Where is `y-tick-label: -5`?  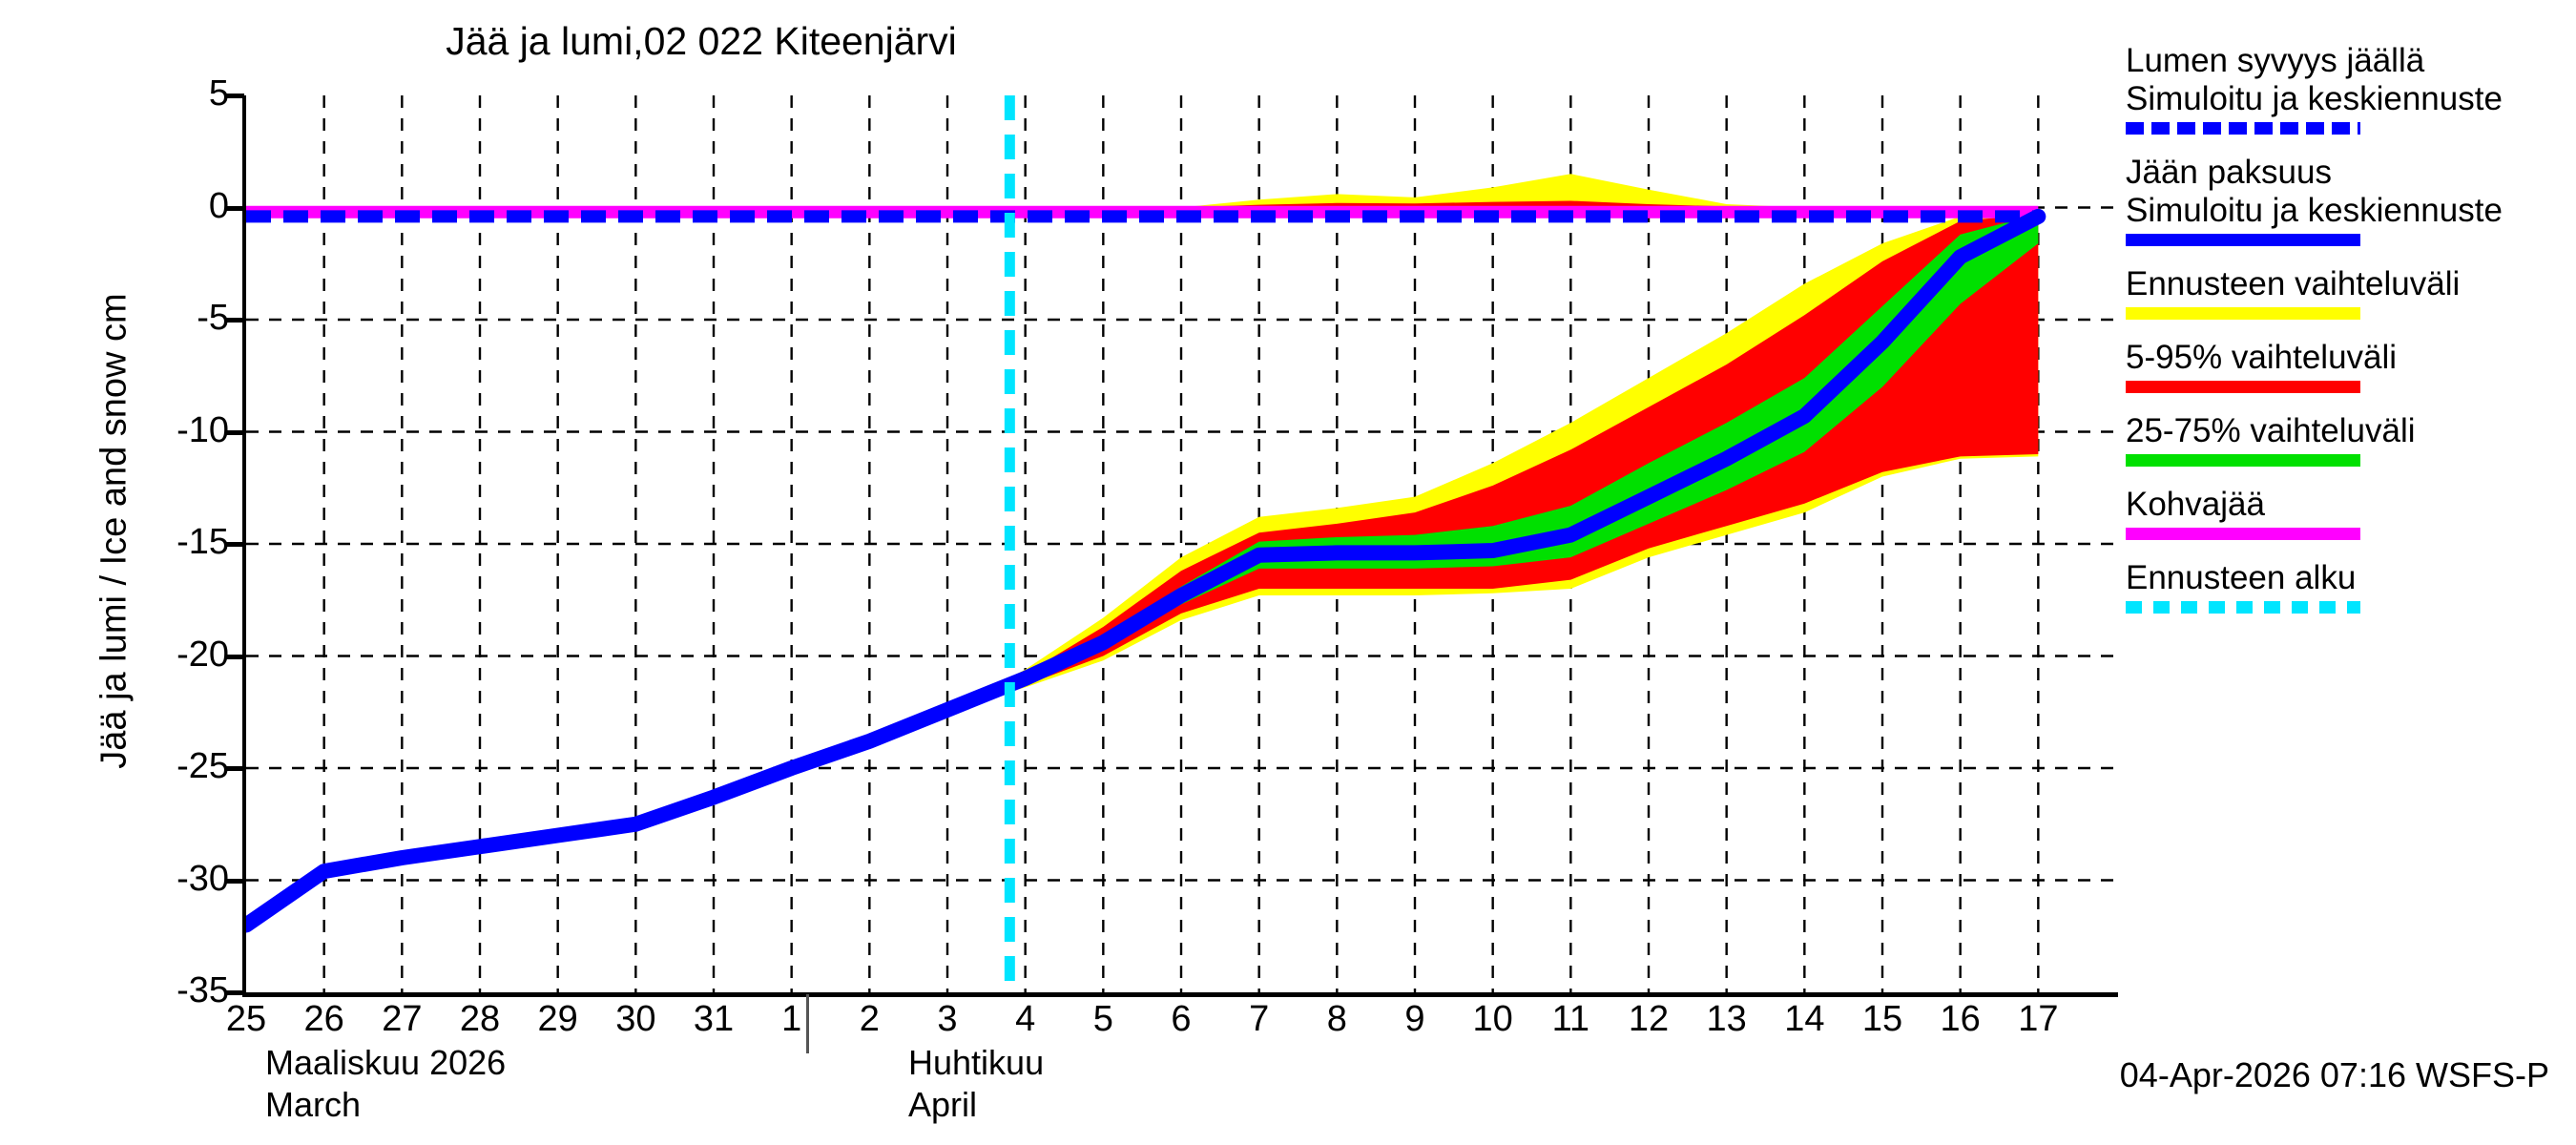 y-tick-label: -5 is located at coordinates (213, 318).